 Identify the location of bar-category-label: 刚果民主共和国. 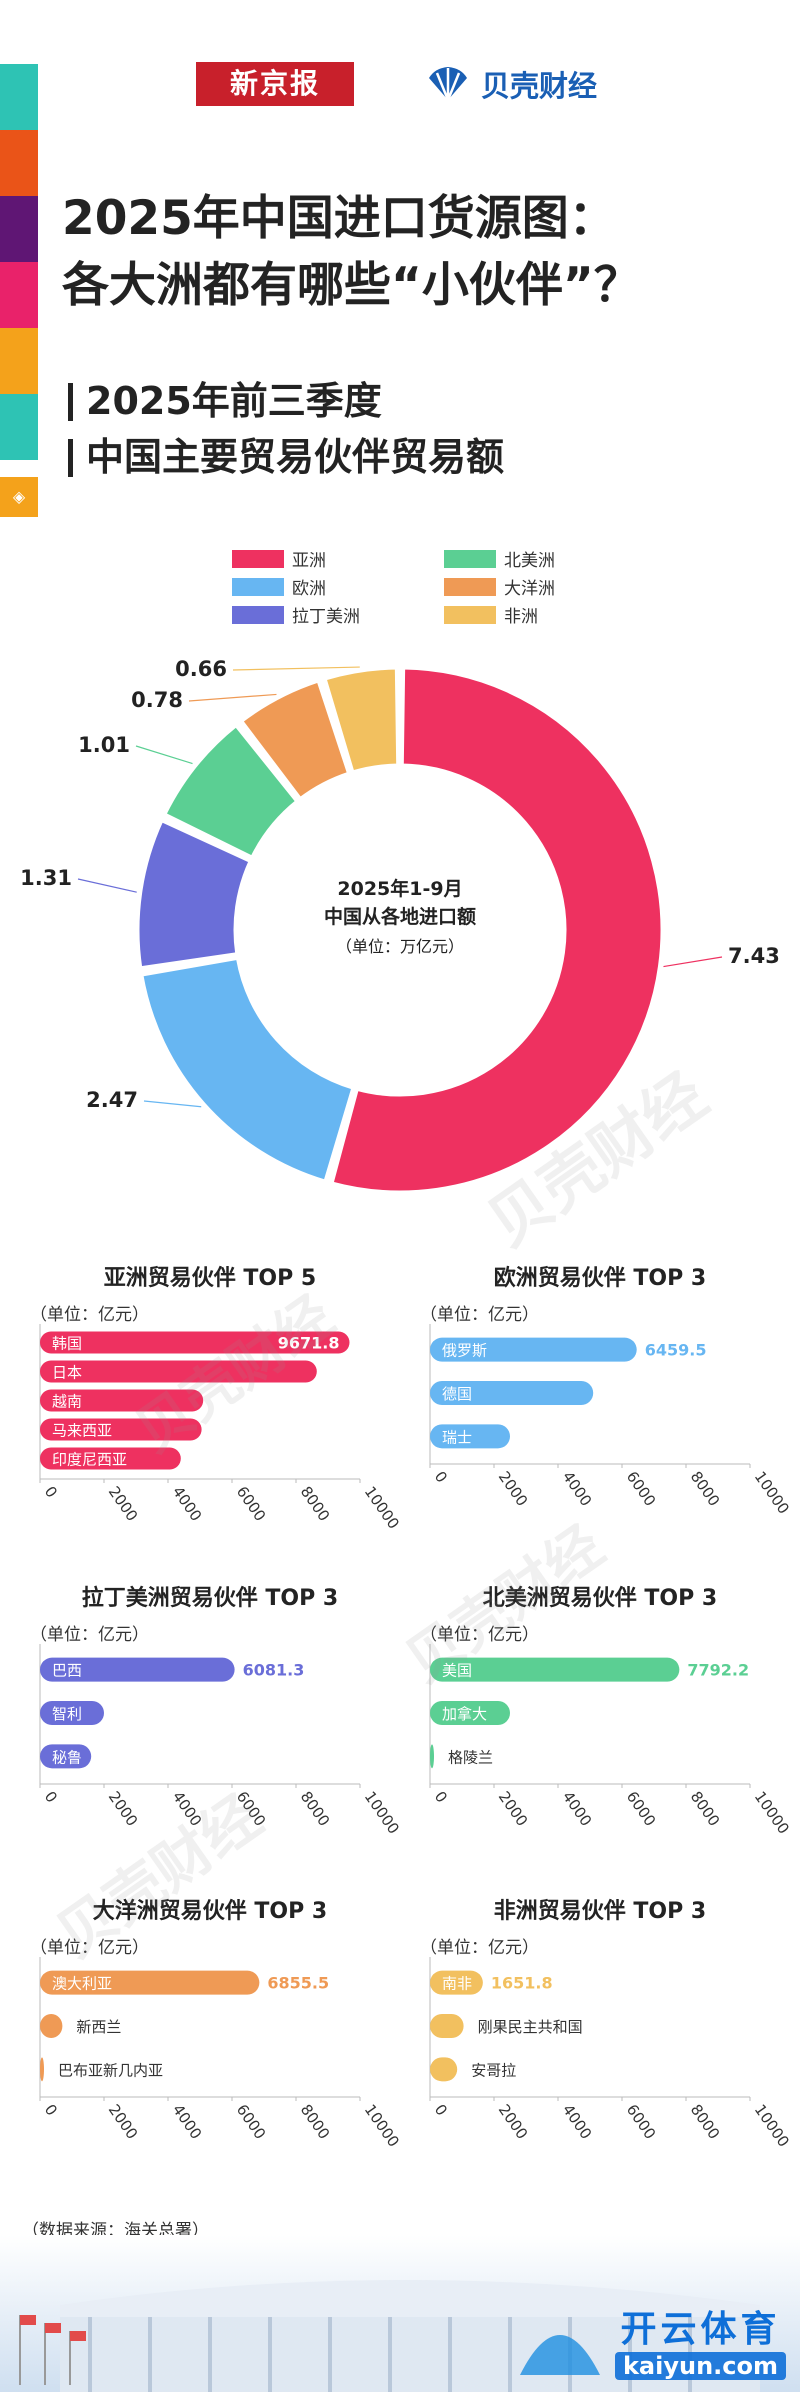
(530, 2027).